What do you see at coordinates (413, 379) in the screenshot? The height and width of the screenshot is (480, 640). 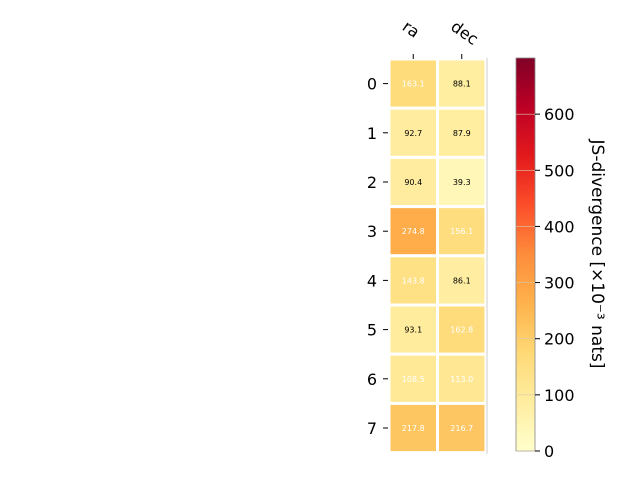 I see `cell-value-label: 108.5` at bounding box center [413, 379].